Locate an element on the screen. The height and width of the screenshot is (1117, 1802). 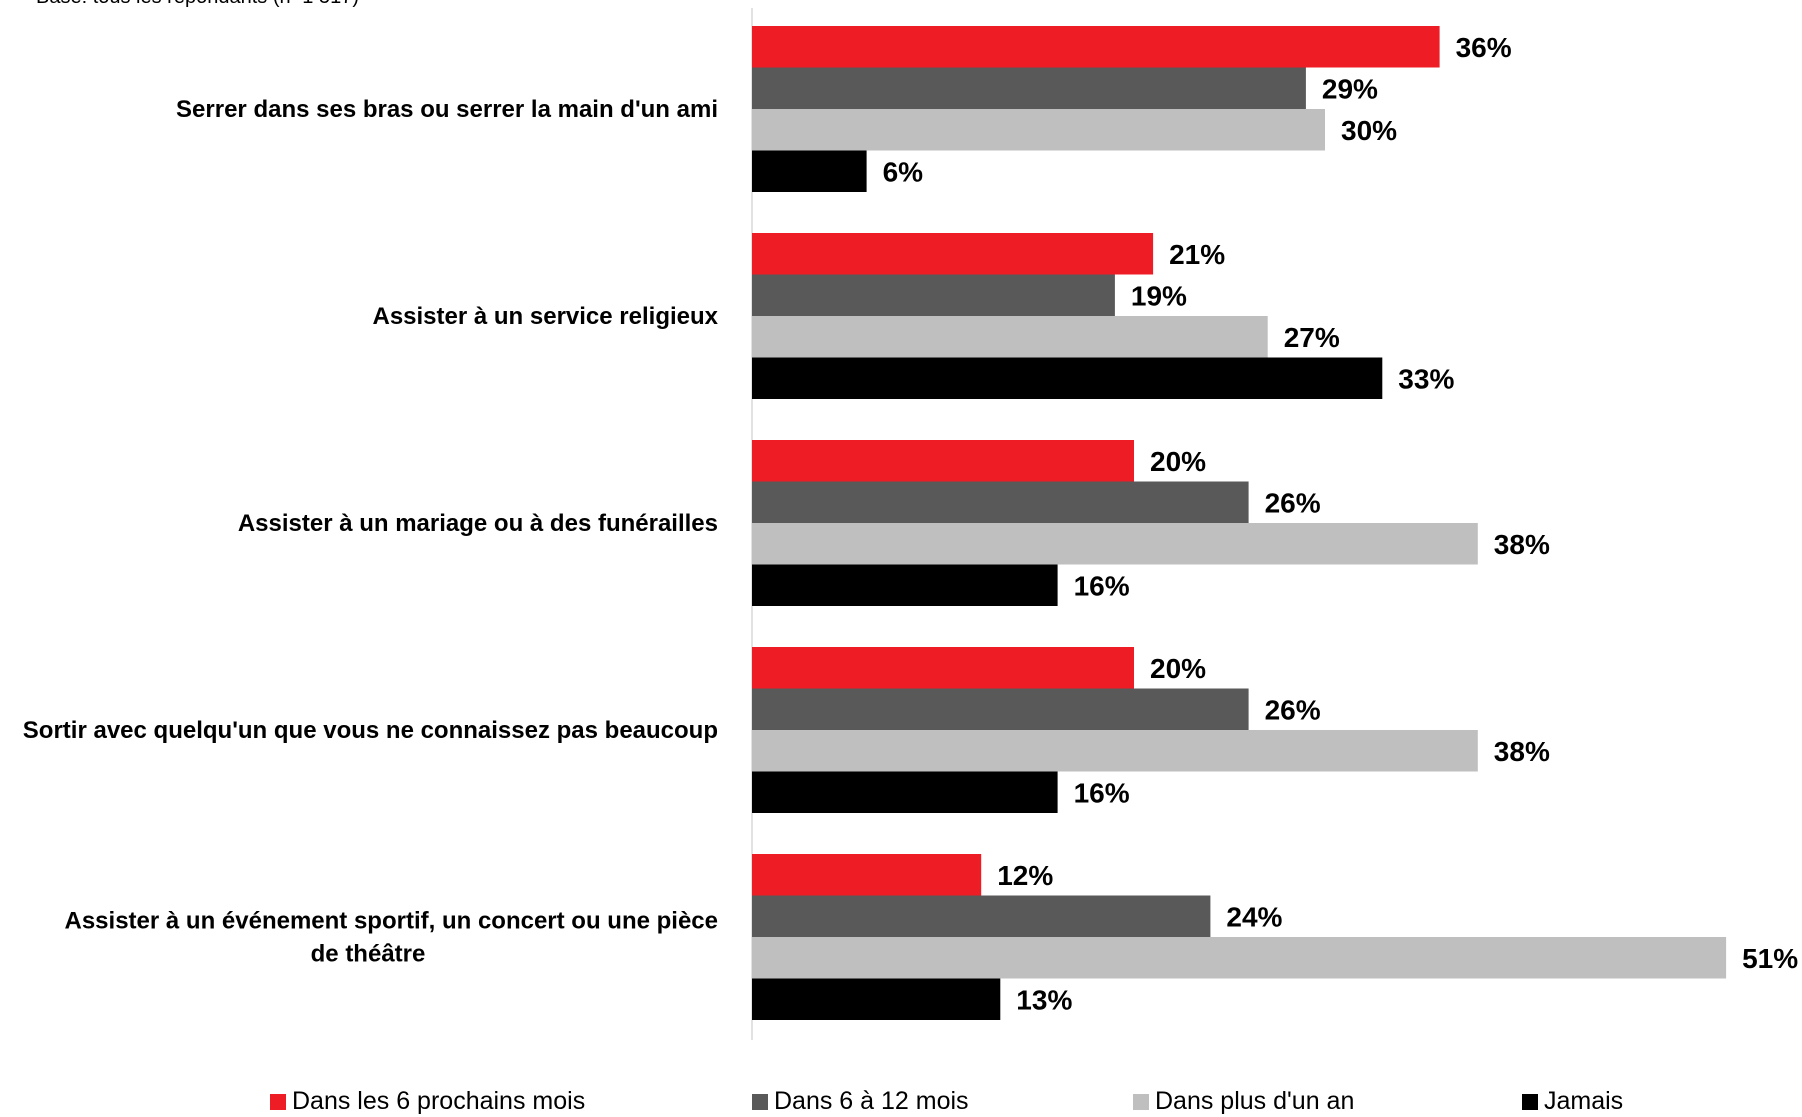
legend-item: Dans 6 à 12 mois is located at coordinates (860, 1101).